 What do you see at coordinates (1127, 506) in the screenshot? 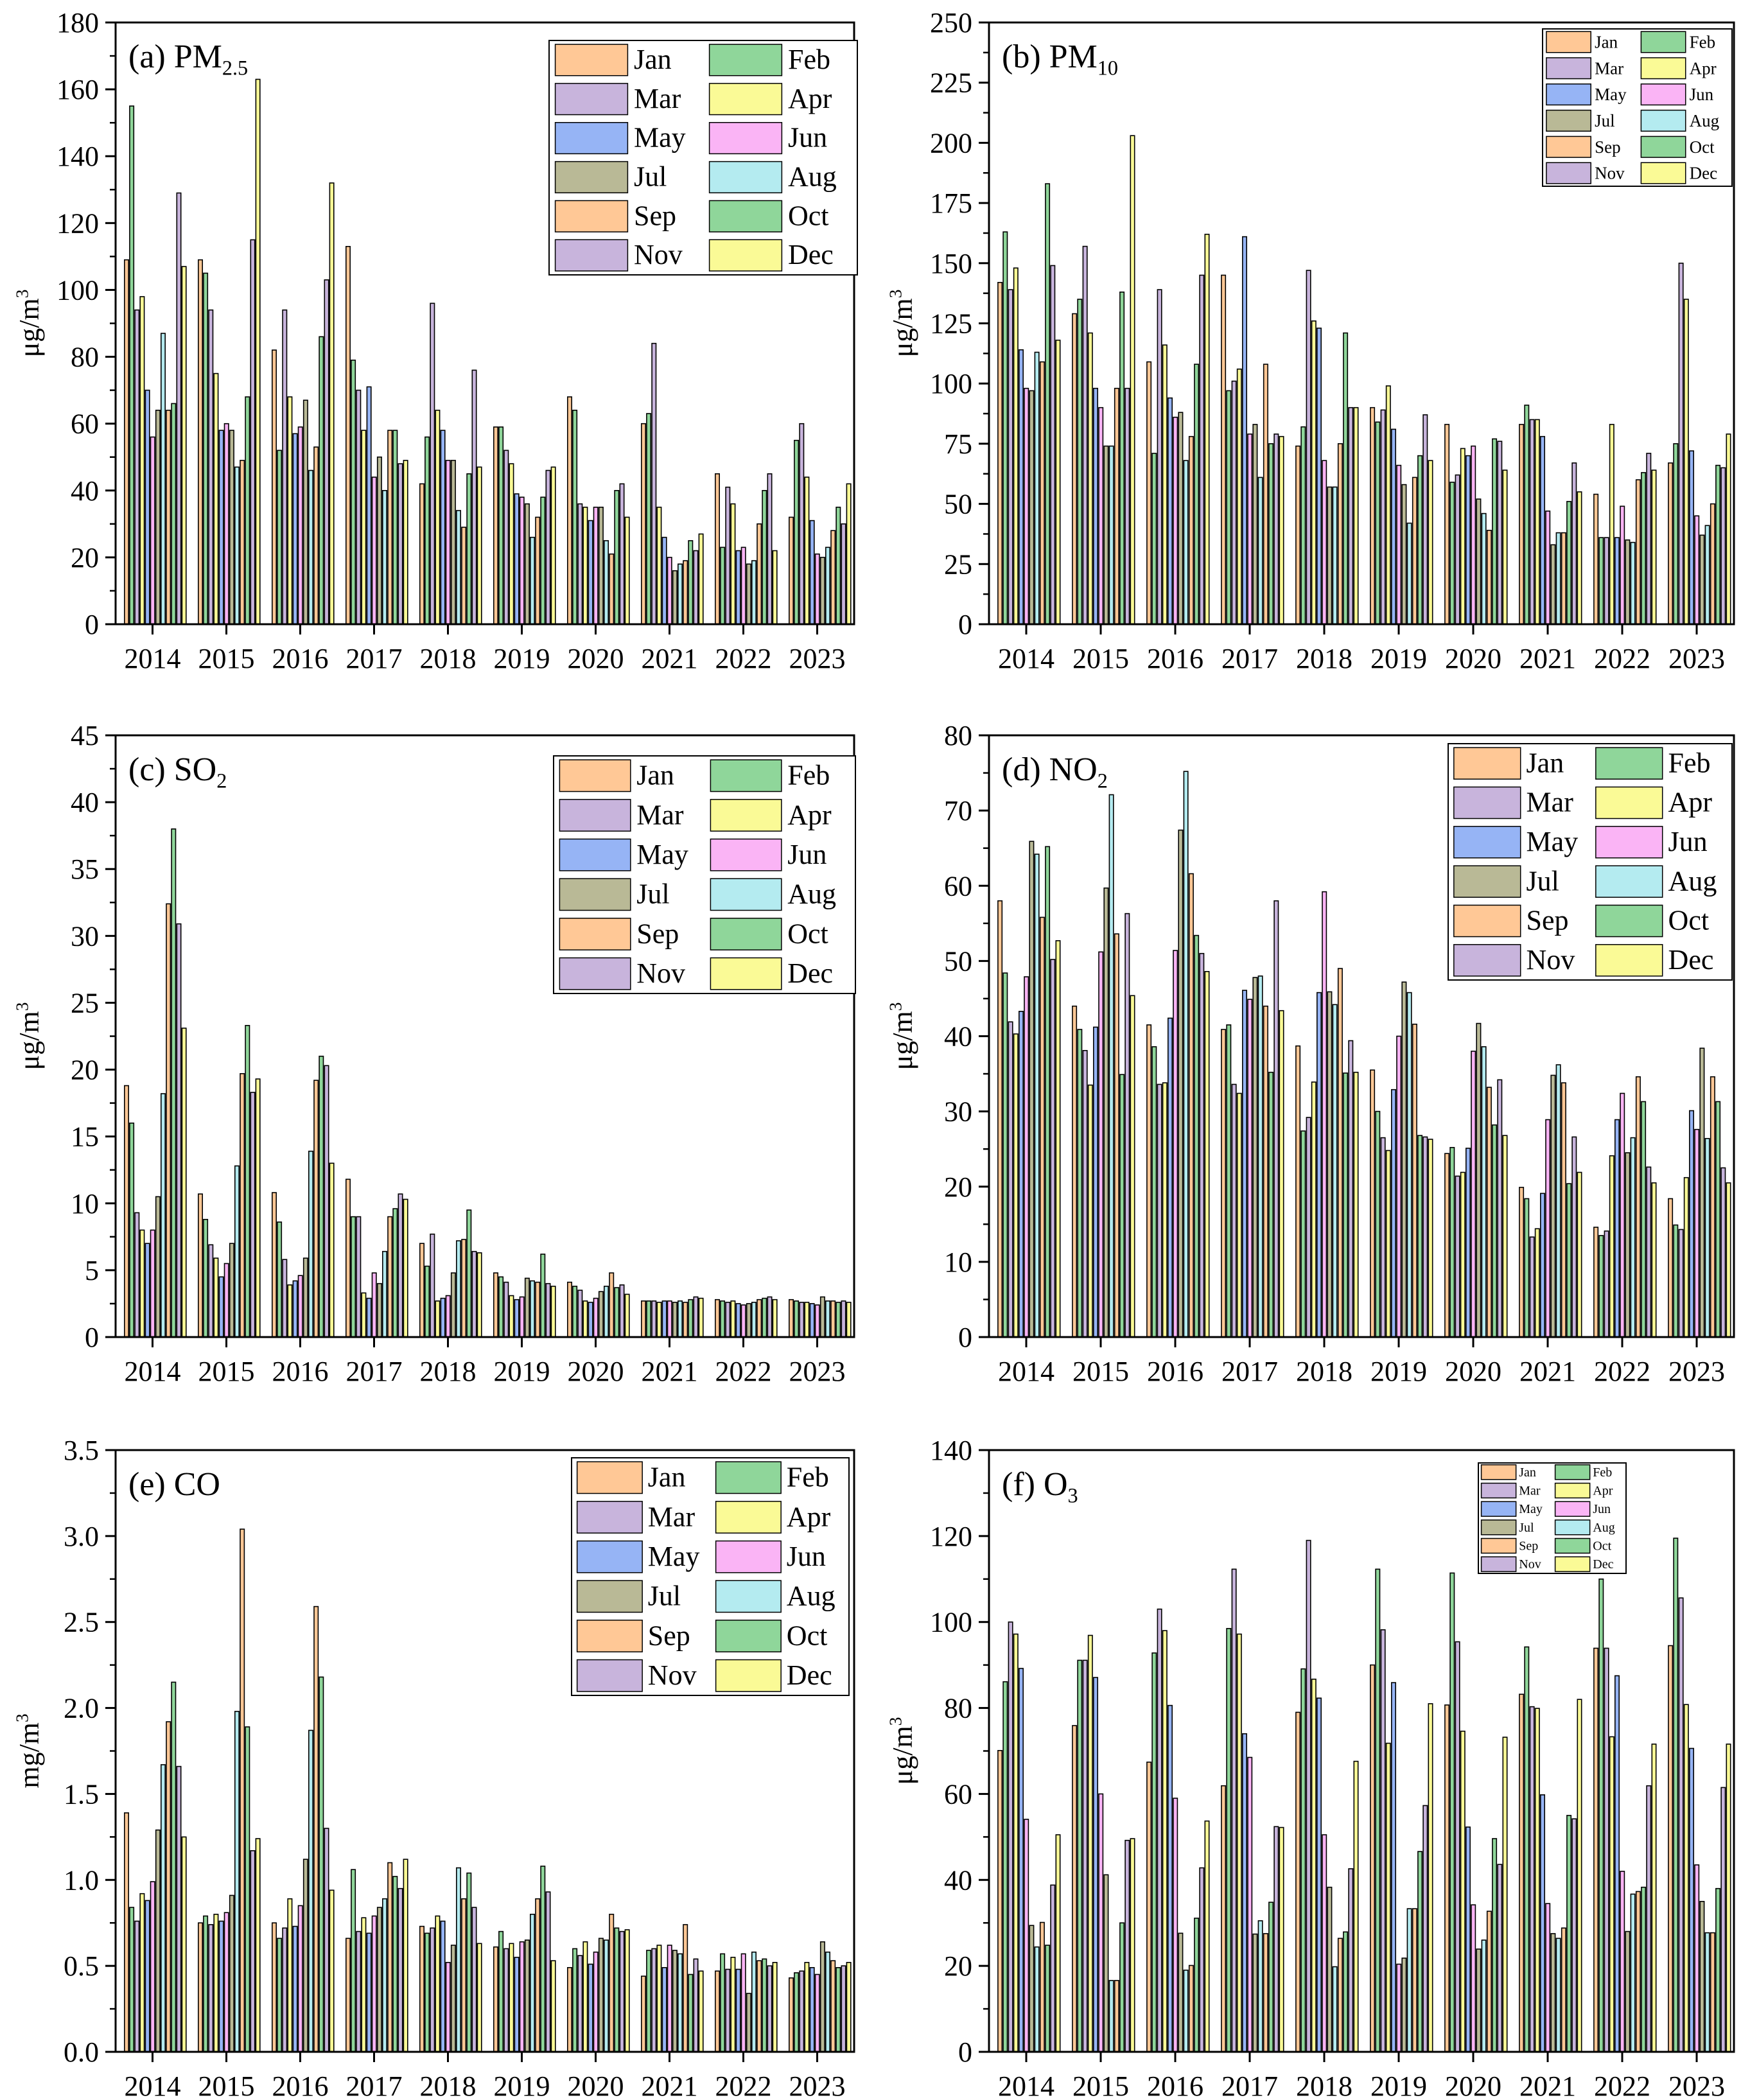
I see `bar-pm10-2015-nov` at bounding box center [1127, 506].